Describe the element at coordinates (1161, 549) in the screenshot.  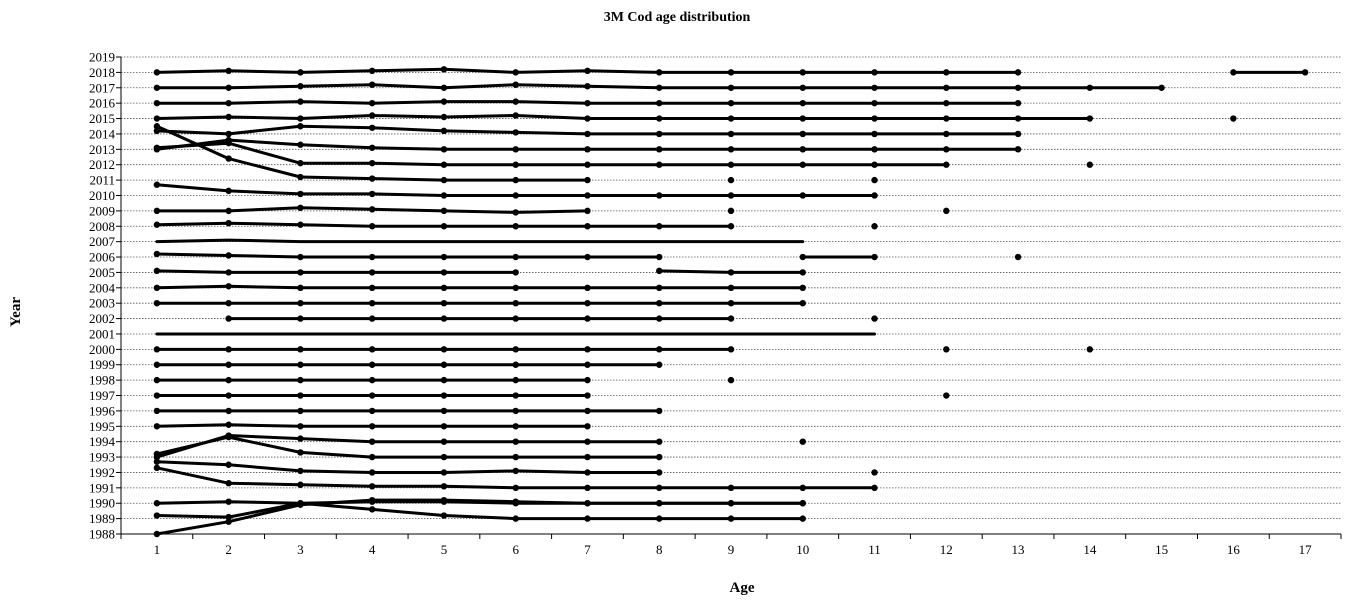
I see `x-tick-label-15: 15` at that location.